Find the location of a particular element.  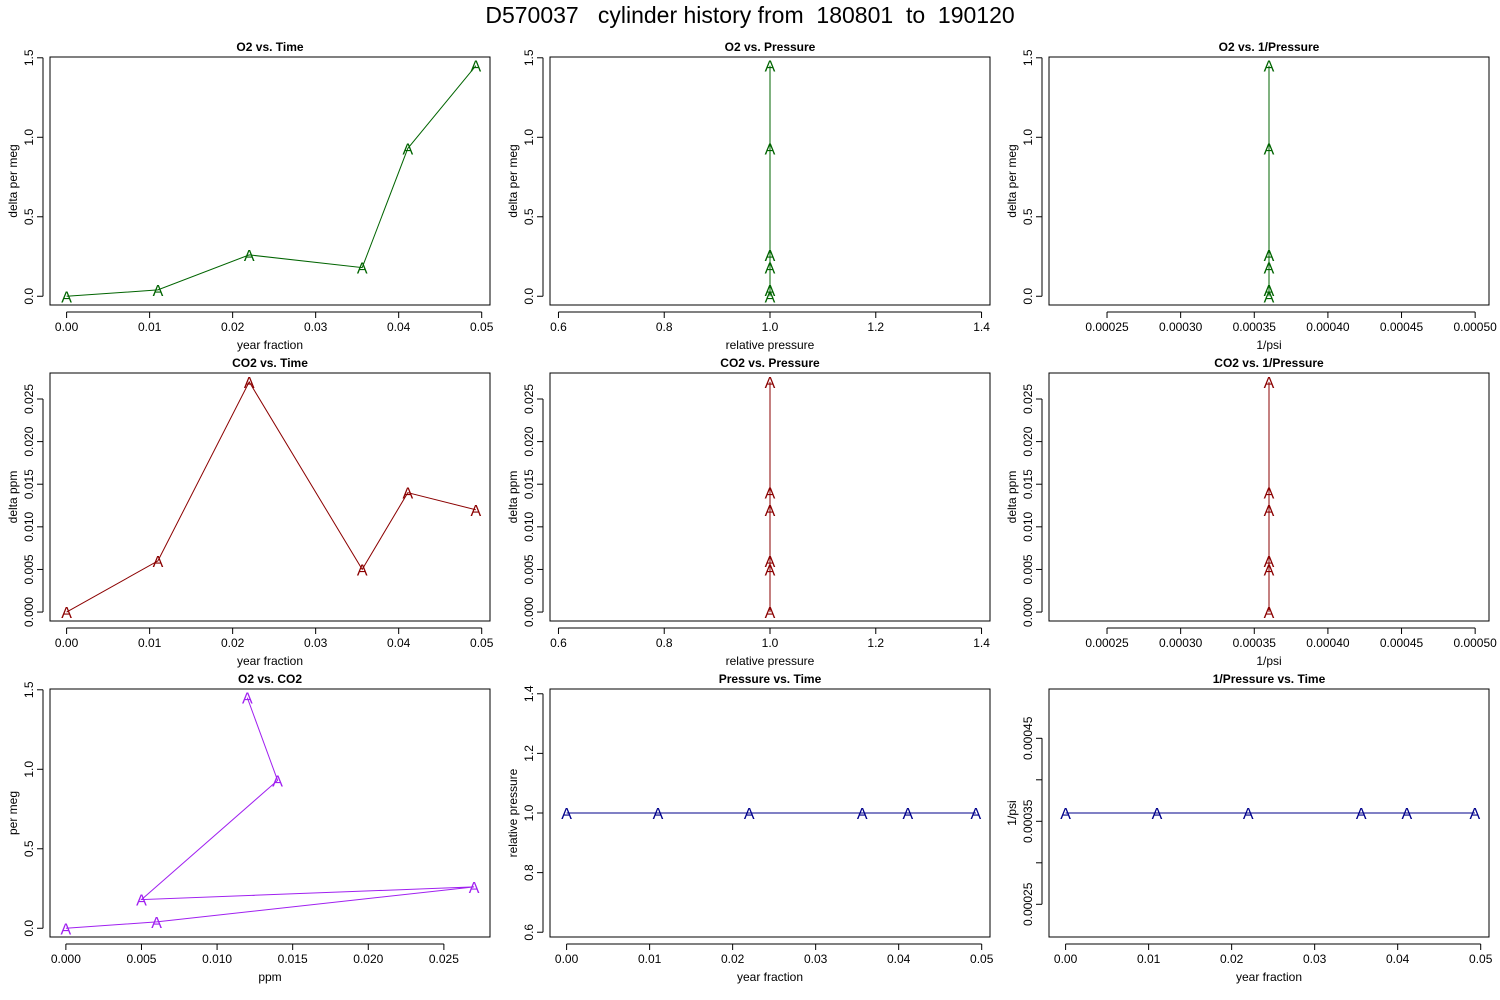

x-axis-label: 1/psi is located at coordinates (1268, 661).